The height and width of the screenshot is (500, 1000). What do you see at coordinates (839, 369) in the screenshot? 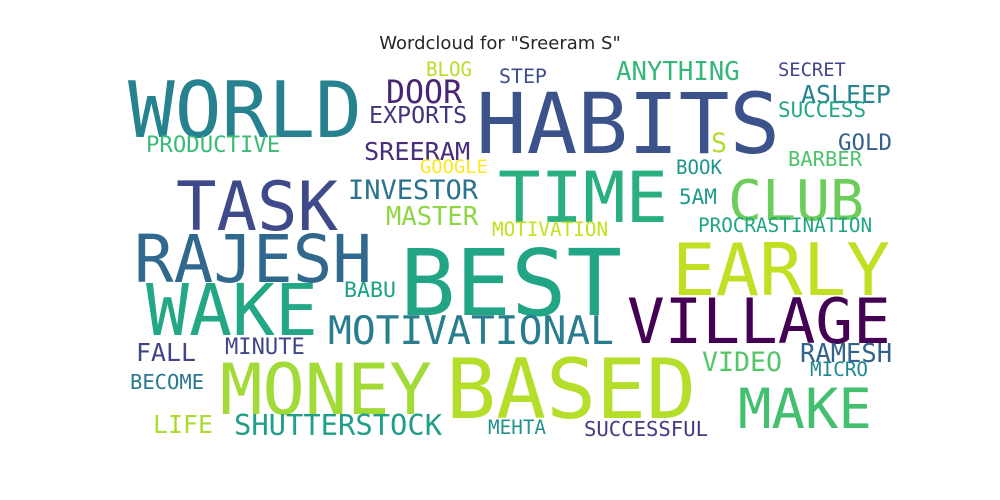
I see `word-micro: MICRO` at bounding box center [839, 369].